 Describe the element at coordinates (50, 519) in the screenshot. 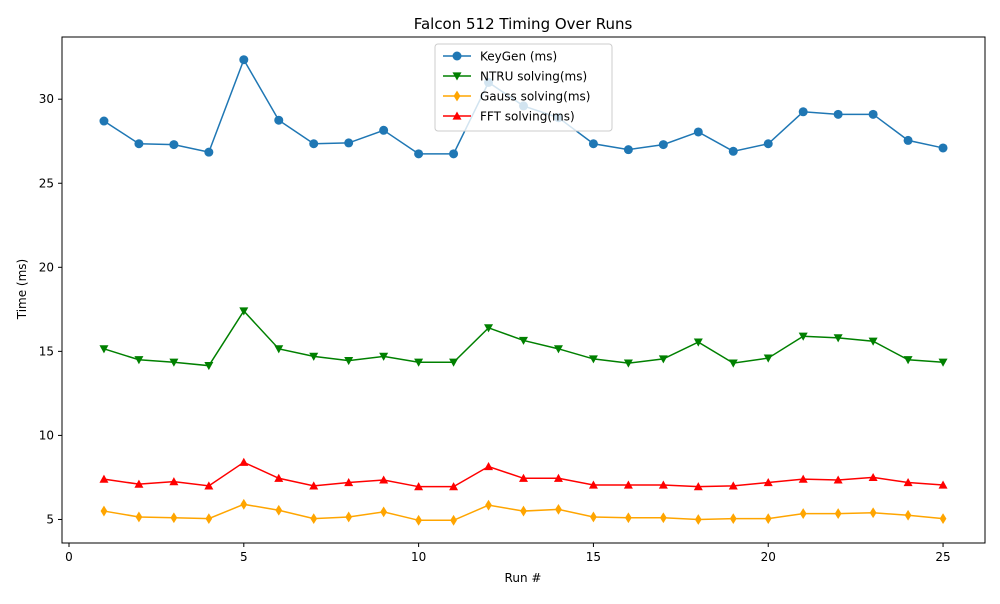

I see `y-tick-label: 5` at that location.